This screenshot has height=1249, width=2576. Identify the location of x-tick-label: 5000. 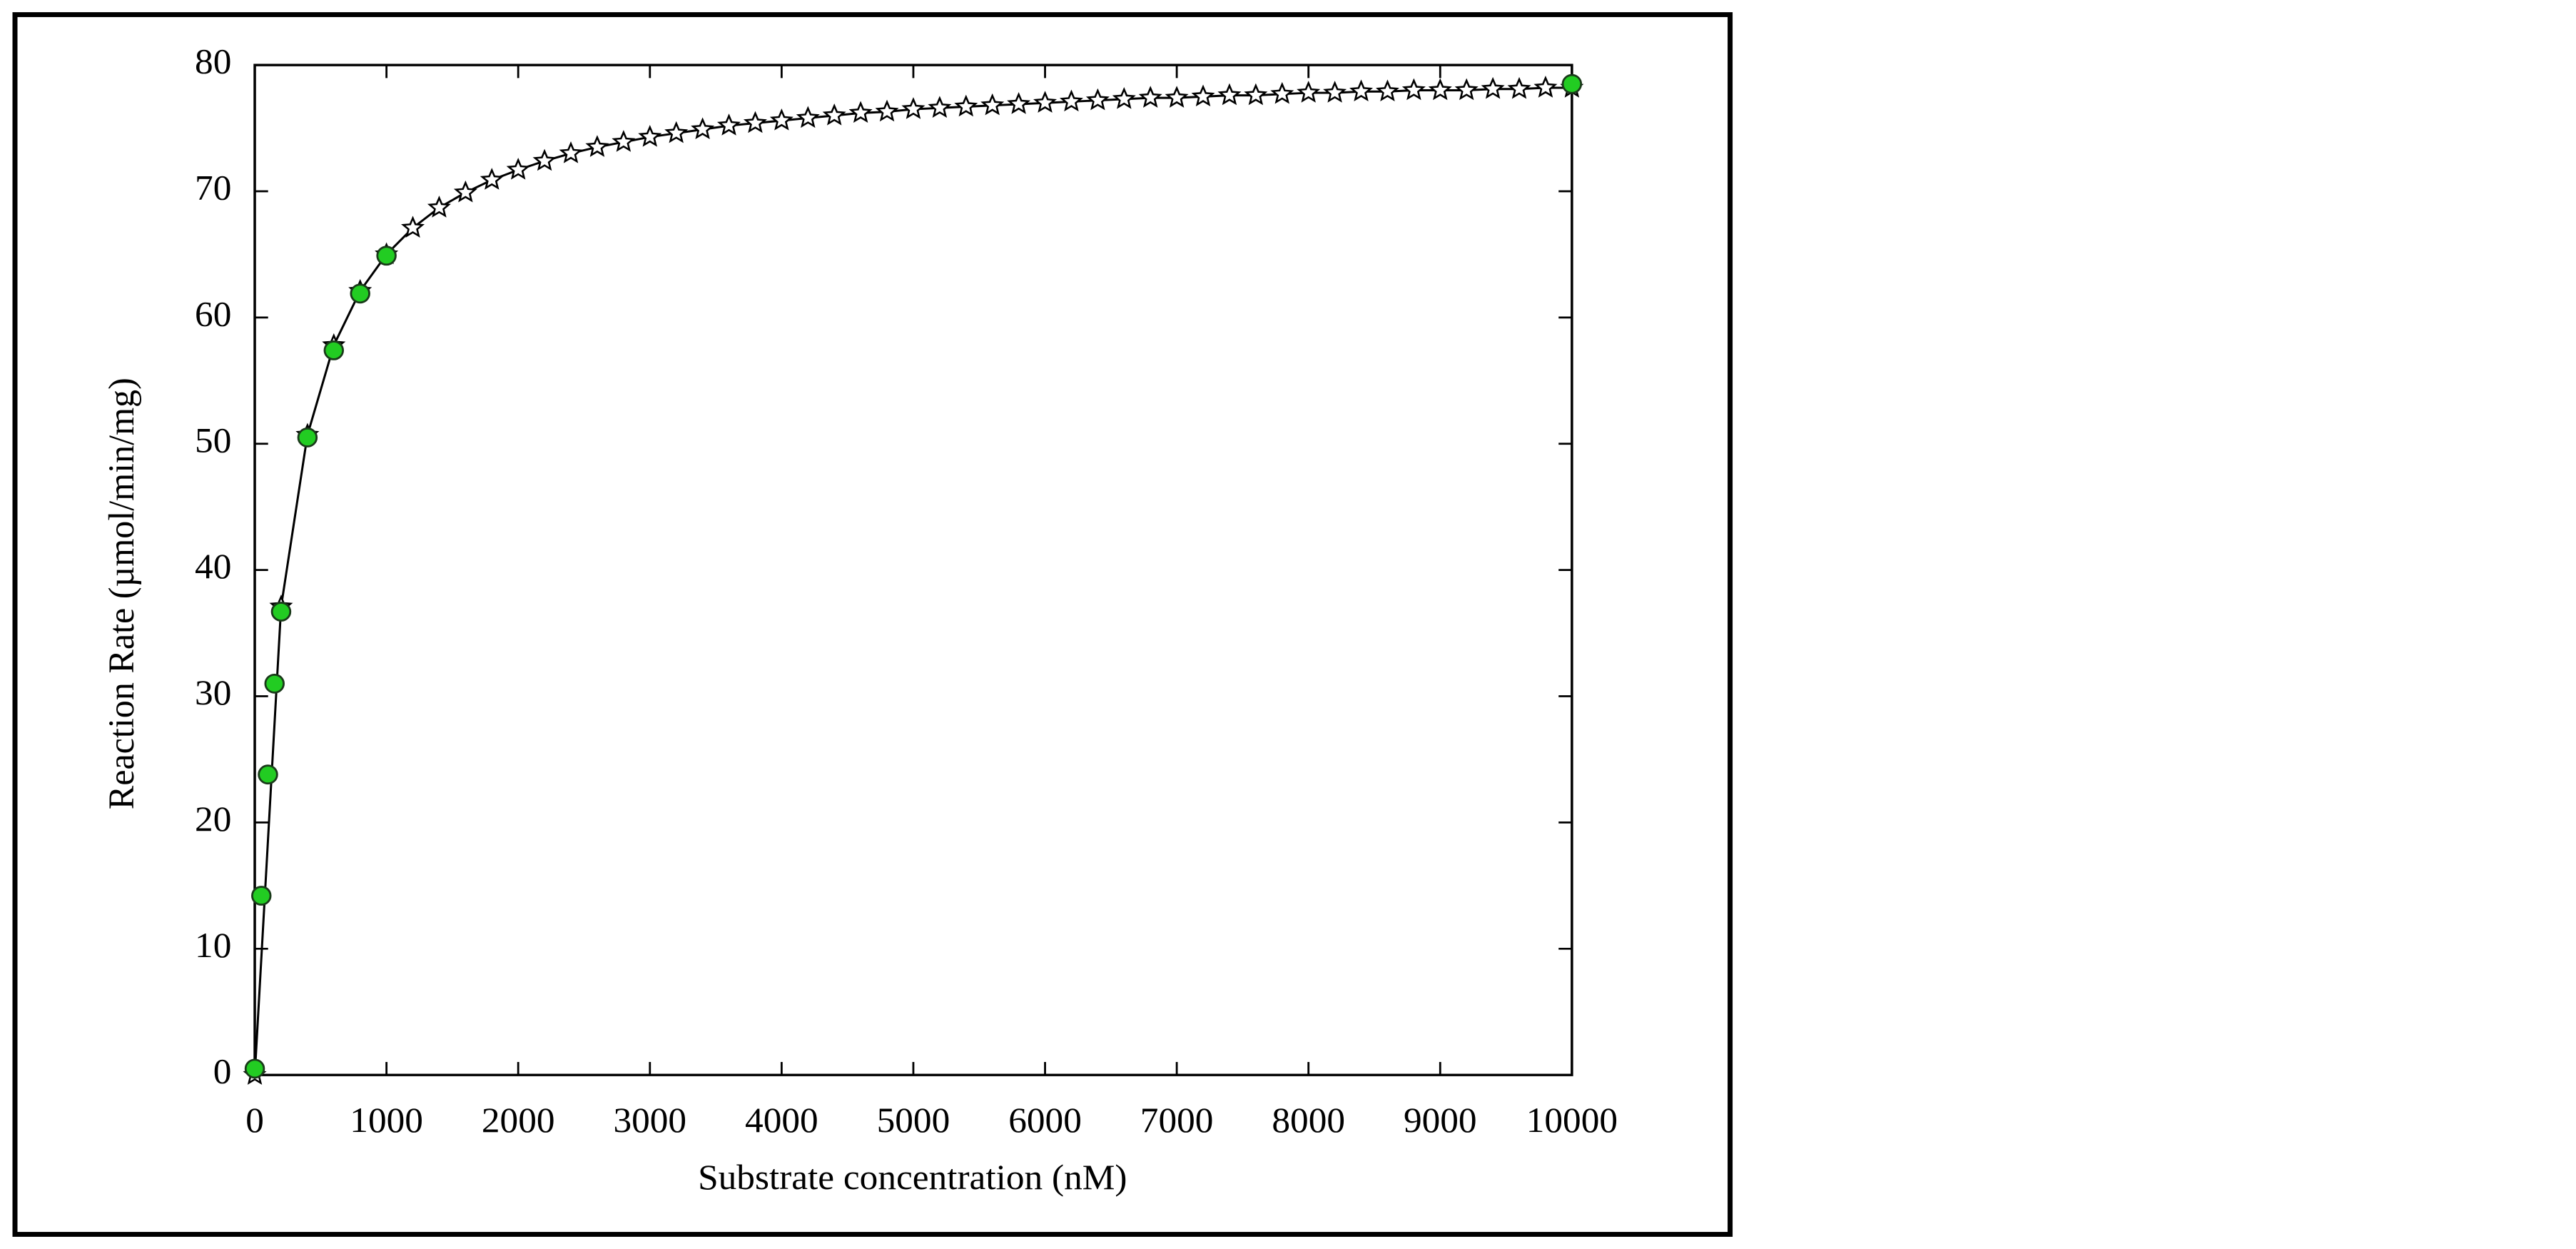
(914, 1120).